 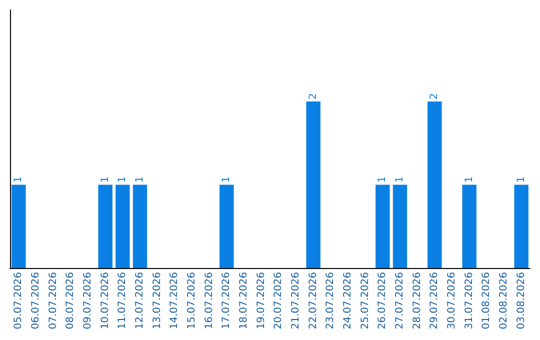 What do you see at coordinates (469, 301) in the screenshot?
I see `x-tick-label: 31.07.2026` at bounding box center [469, 301].